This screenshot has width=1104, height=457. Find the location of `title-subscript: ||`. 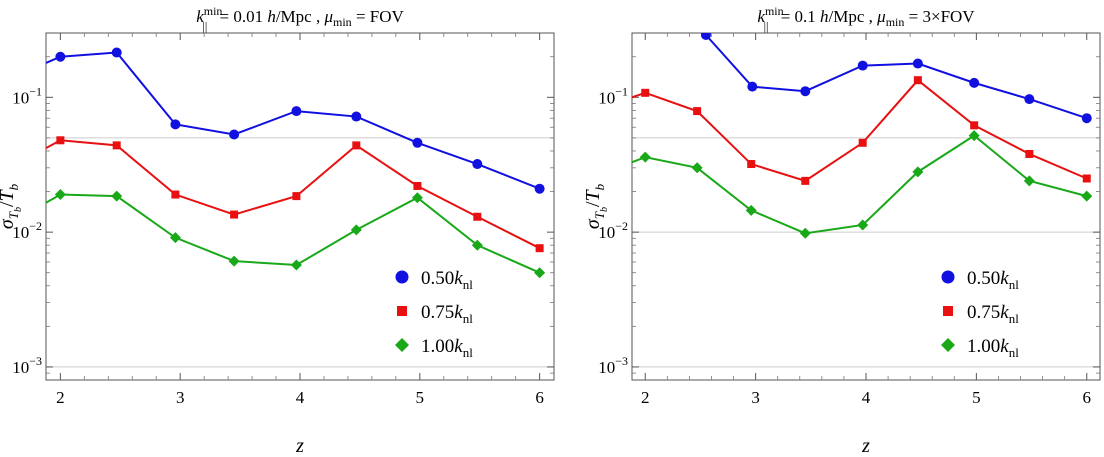

title-subscript: || is located at coordinates (204, 26).